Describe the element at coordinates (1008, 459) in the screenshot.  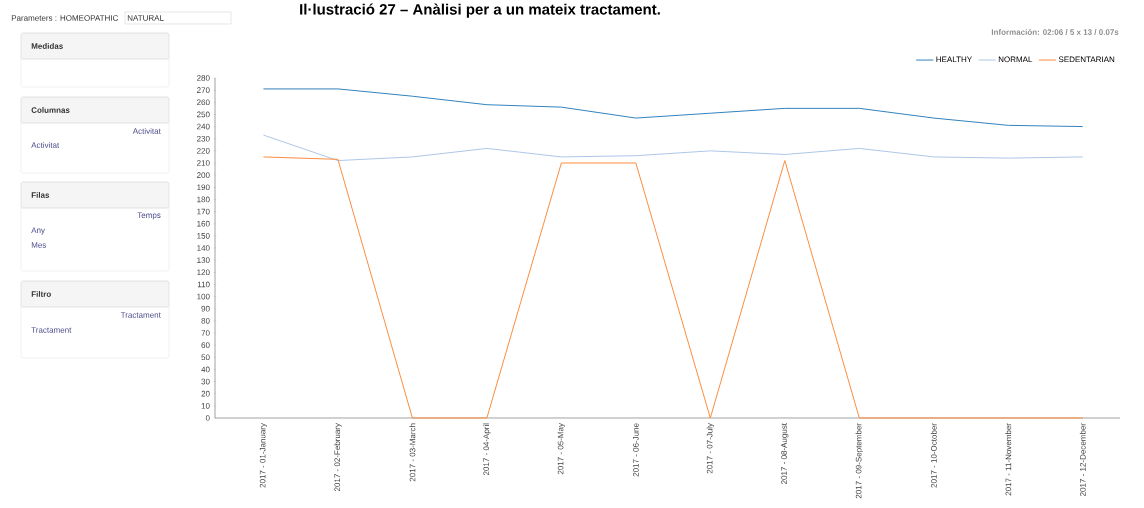
I see `x-tick-label: 2017 - 11-November` at that location.